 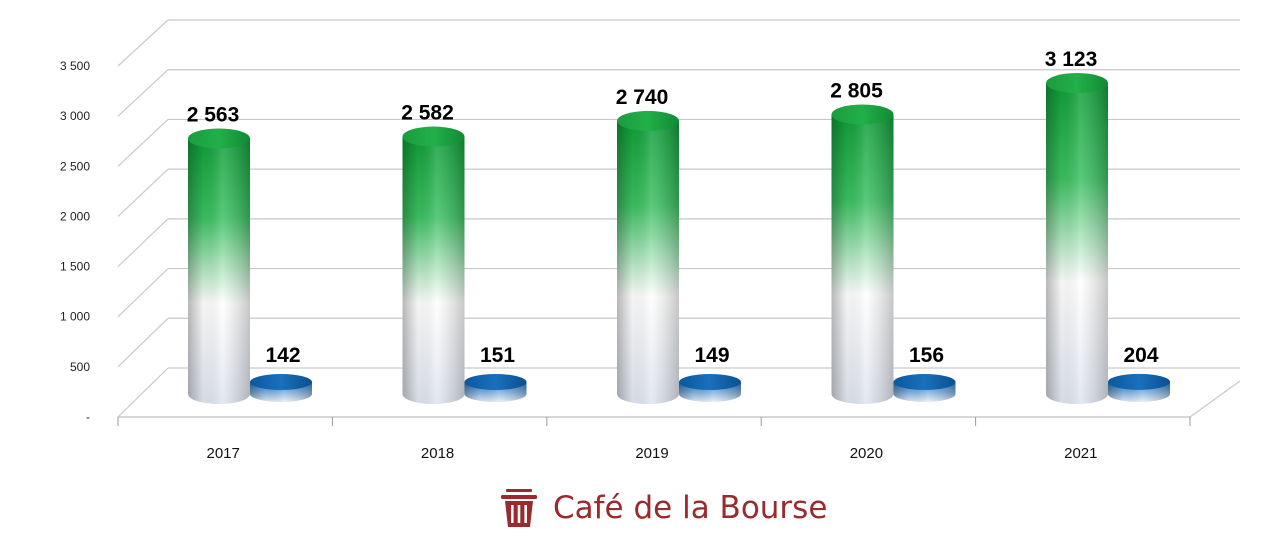 What do you see at coordinates (427, 113) in the screenshot?
I see `data-label-series1: 2 582` at bounding box center [427, 113].